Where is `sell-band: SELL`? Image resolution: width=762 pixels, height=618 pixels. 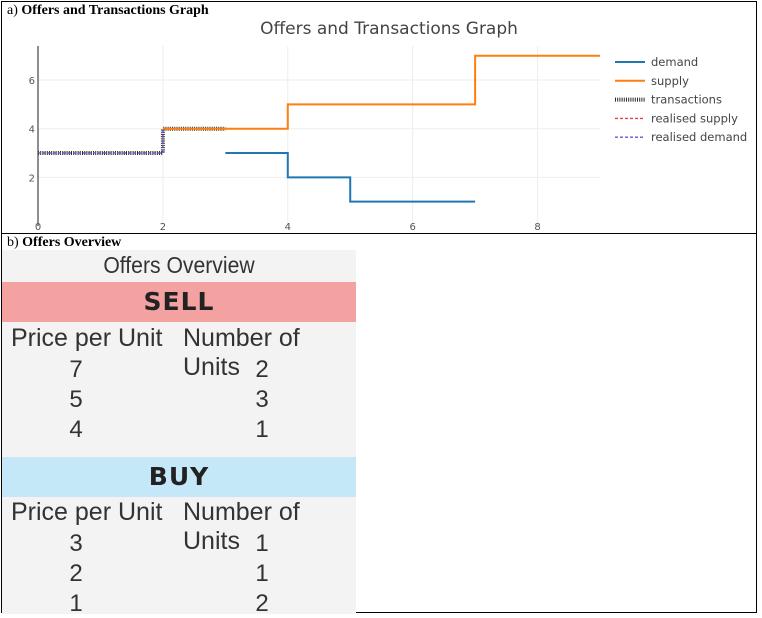 sell-band: SELL is located at coordinates (179, 302).